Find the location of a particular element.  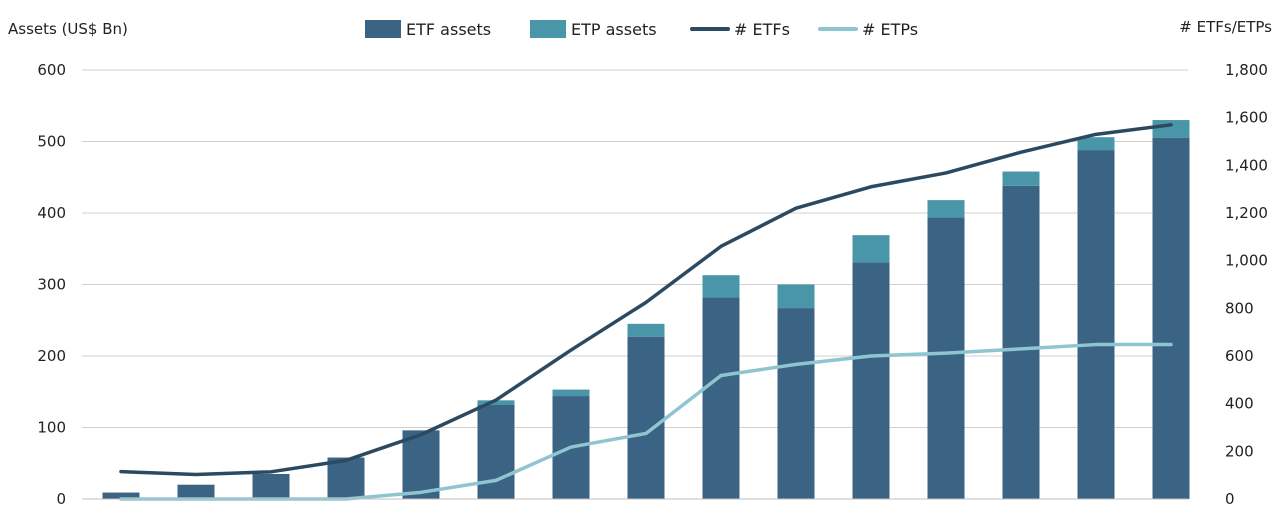

right-tick-label: 1,000 is located at coordinates (1246, 261).